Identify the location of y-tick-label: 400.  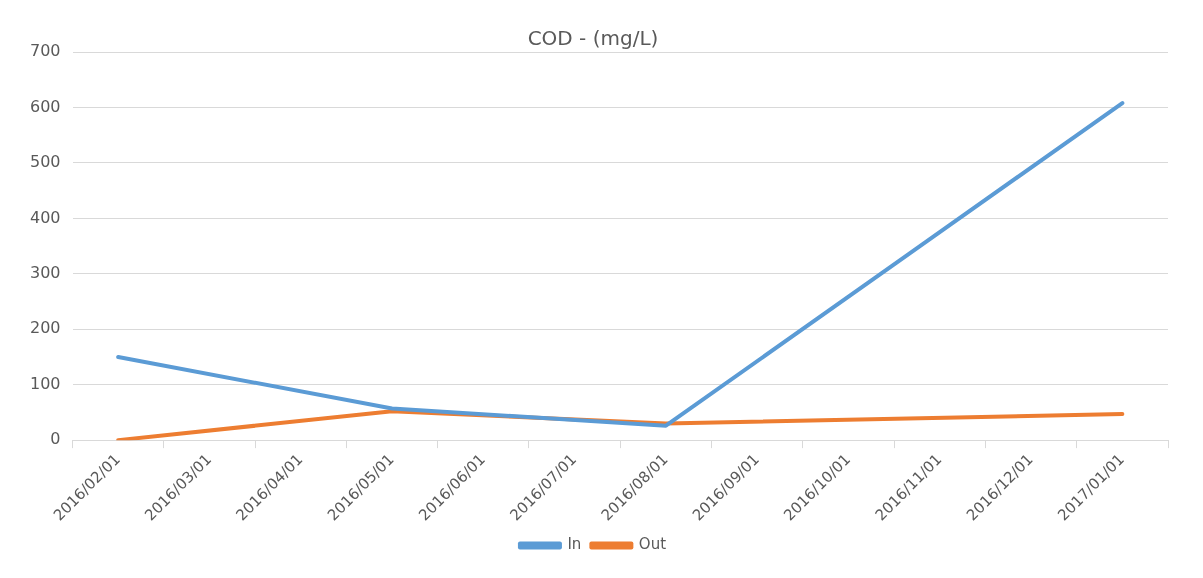
(45, 217).